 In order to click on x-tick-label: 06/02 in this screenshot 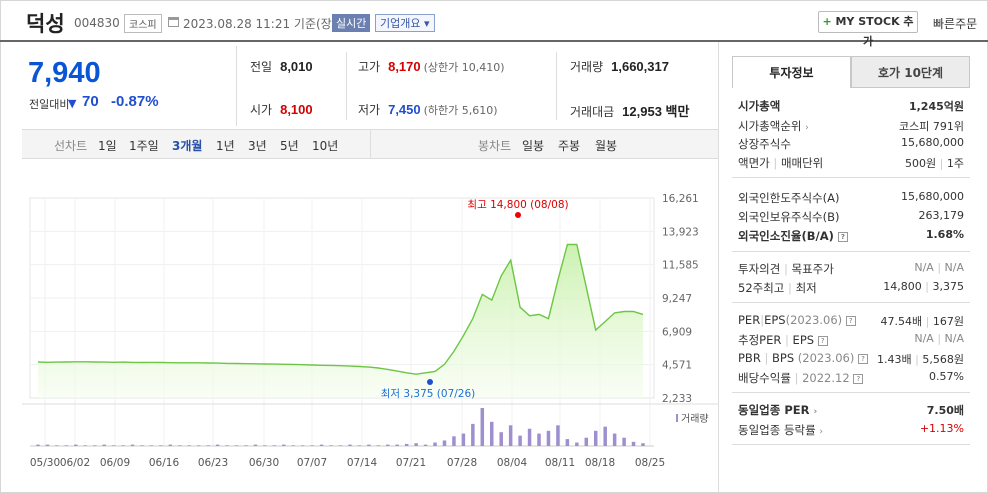, I will do `click(75, 463)`.